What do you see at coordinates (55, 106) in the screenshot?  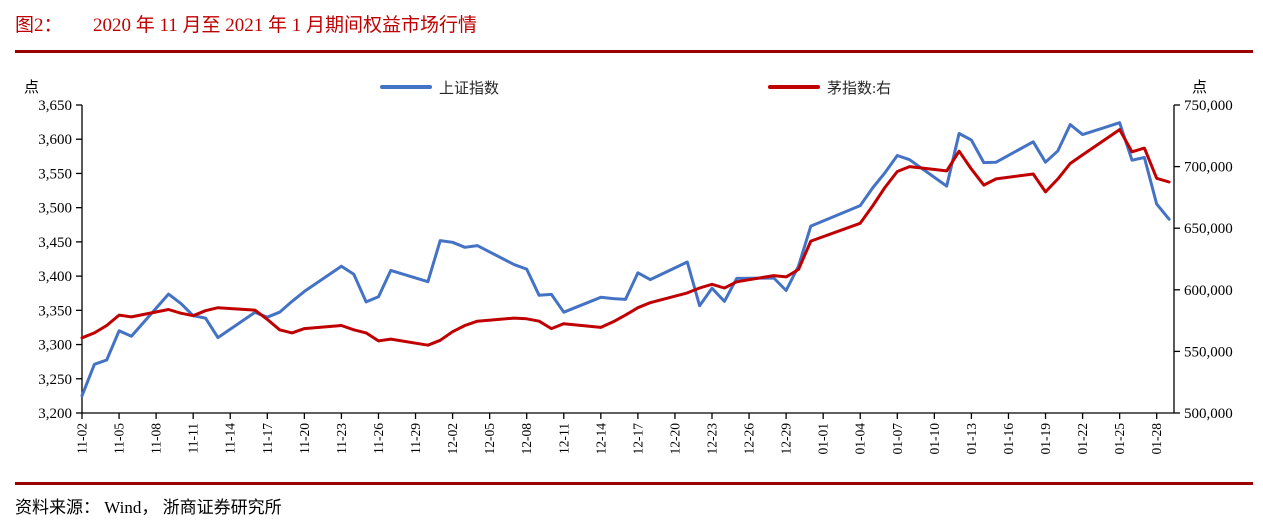 I see `svg-text: 3,650` at bounding box center [55, 106].